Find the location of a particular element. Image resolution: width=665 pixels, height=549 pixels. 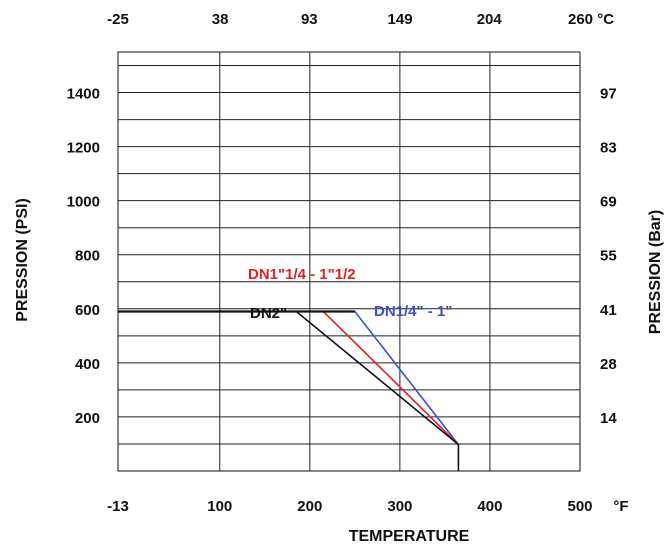

series-label-red: DN1"1/4 - 1"1/2 is located at coordinates (302, 274).